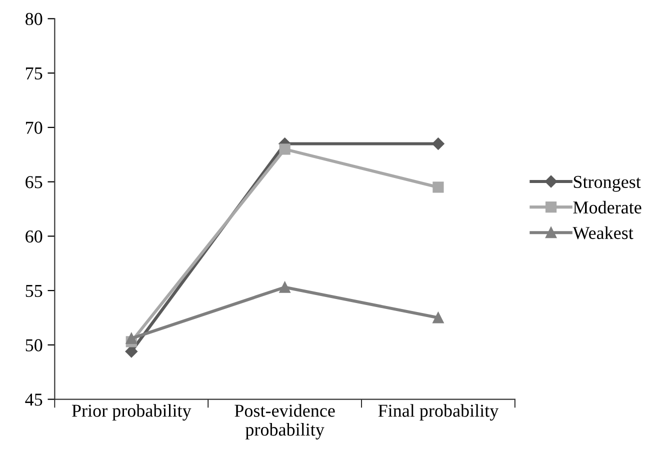  Describe the element at coordinates (33, 400) in the screenshot. I see `y-tick-label: 45` at that location.